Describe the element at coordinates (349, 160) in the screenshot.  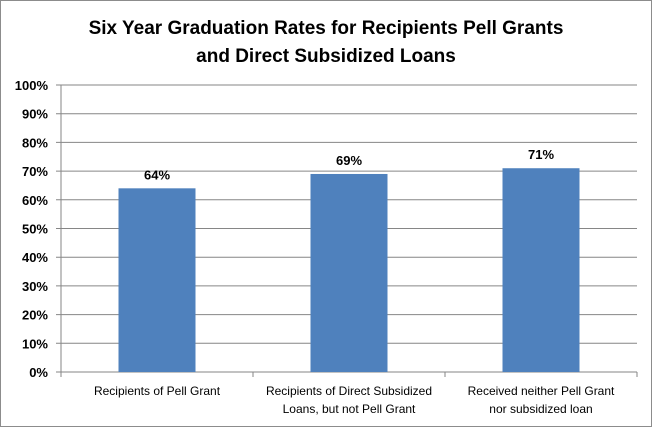
I see `data-label: 69%` at that location.